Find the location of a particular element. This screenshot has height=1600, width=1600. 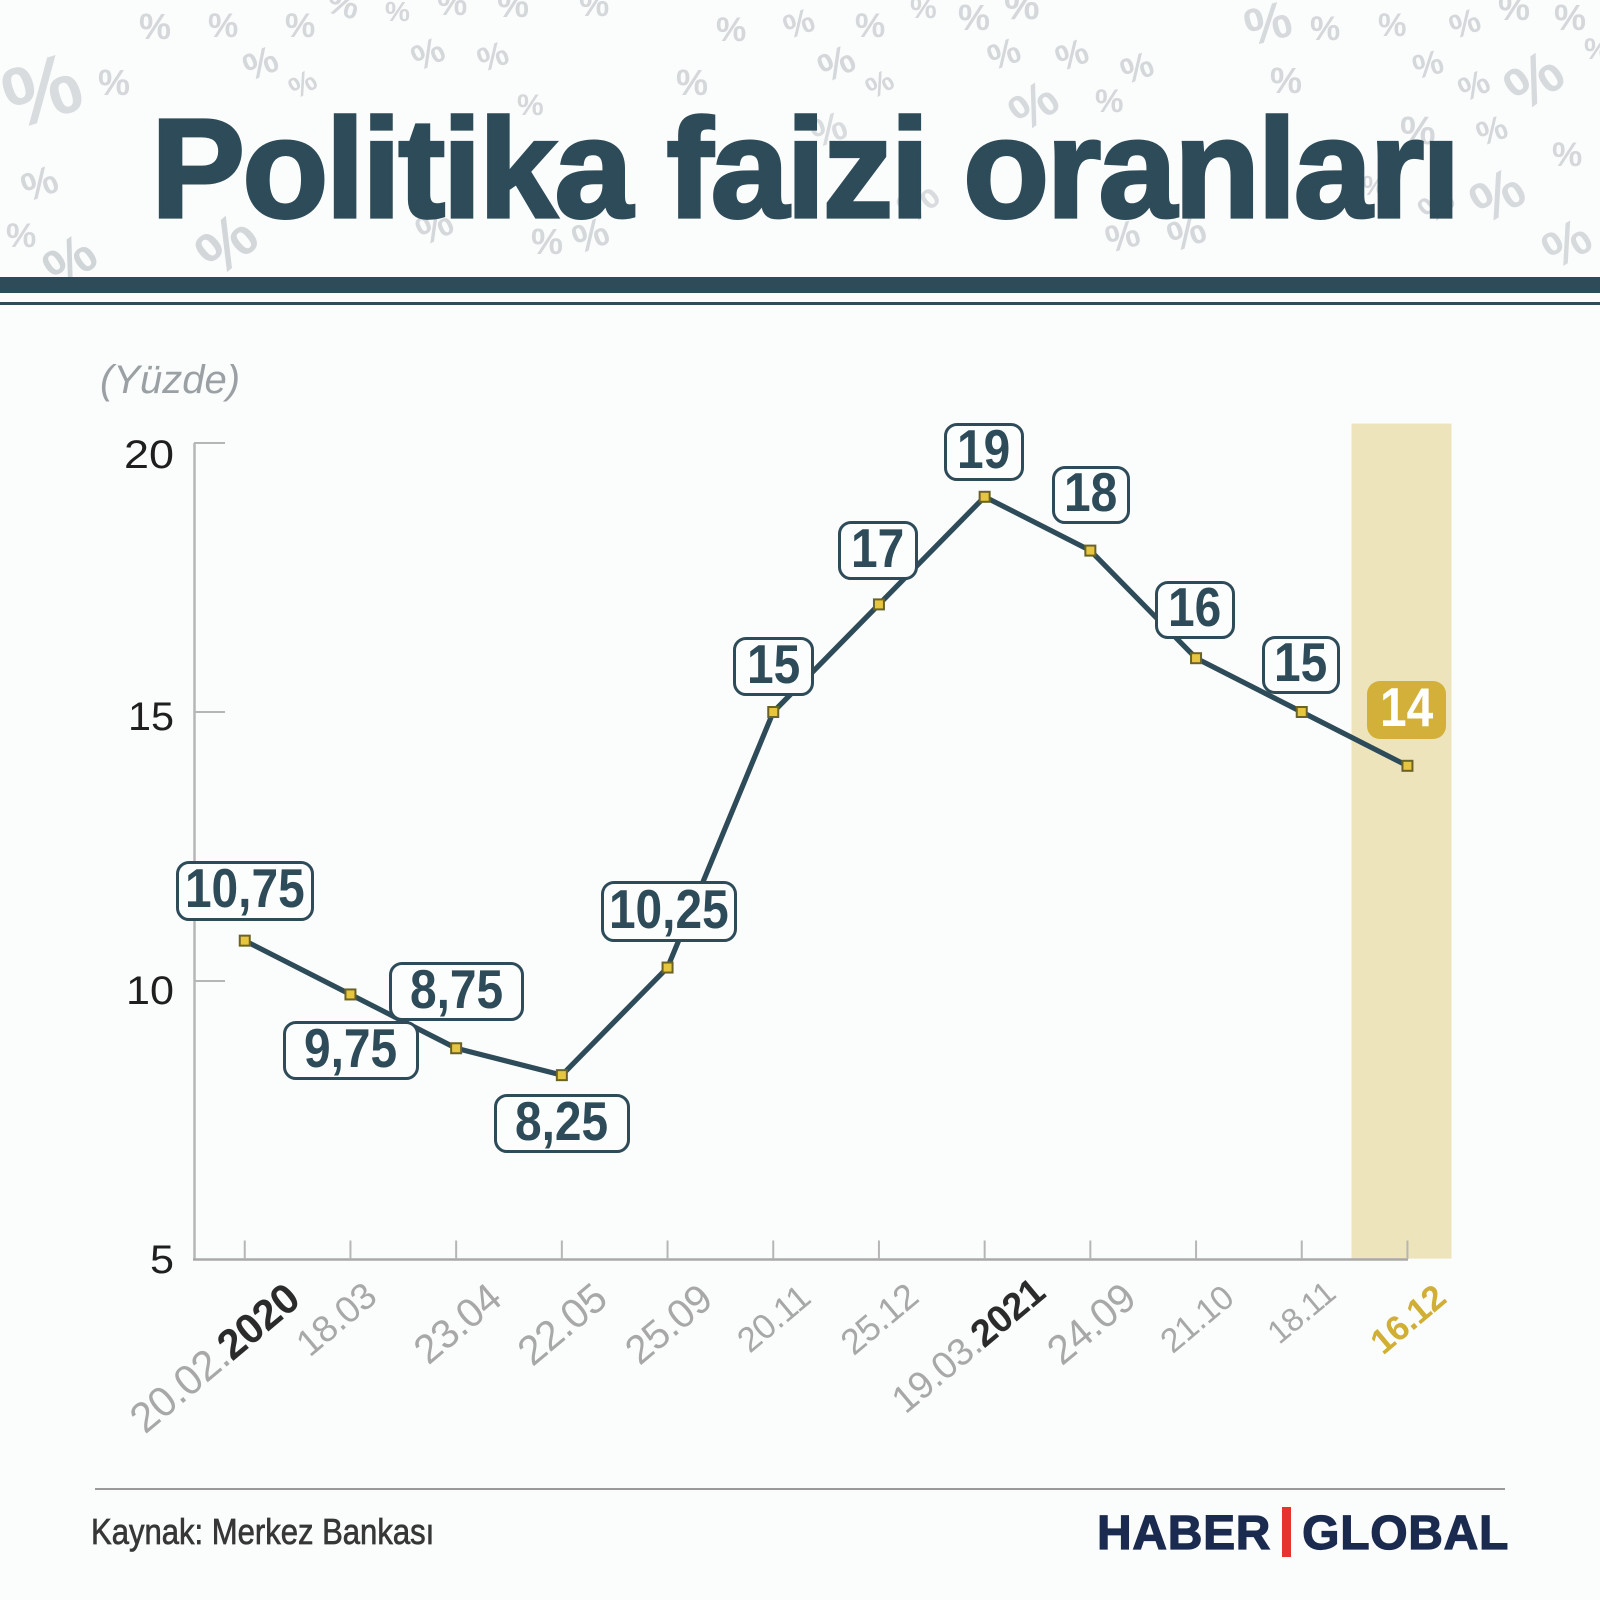

svg-text: 18.11 is located at coordinates (1301, 1312).